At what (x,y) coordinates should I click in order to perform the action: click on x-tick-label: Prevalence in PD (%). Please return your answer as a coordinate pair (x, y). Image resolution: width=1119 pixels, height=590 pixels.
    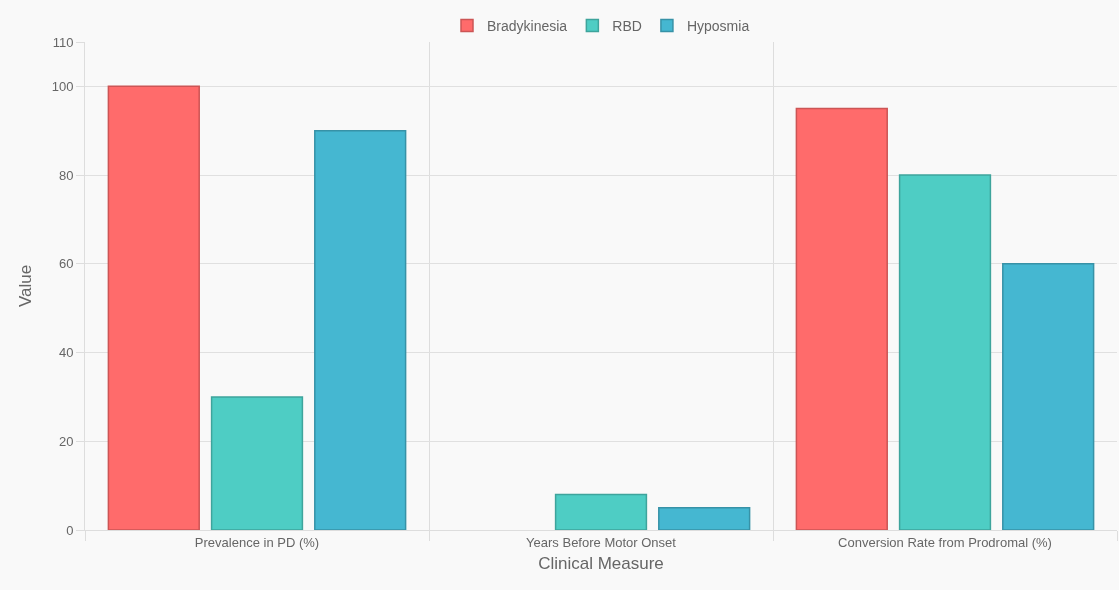
    Looking at the image, I should click on (257, 542).